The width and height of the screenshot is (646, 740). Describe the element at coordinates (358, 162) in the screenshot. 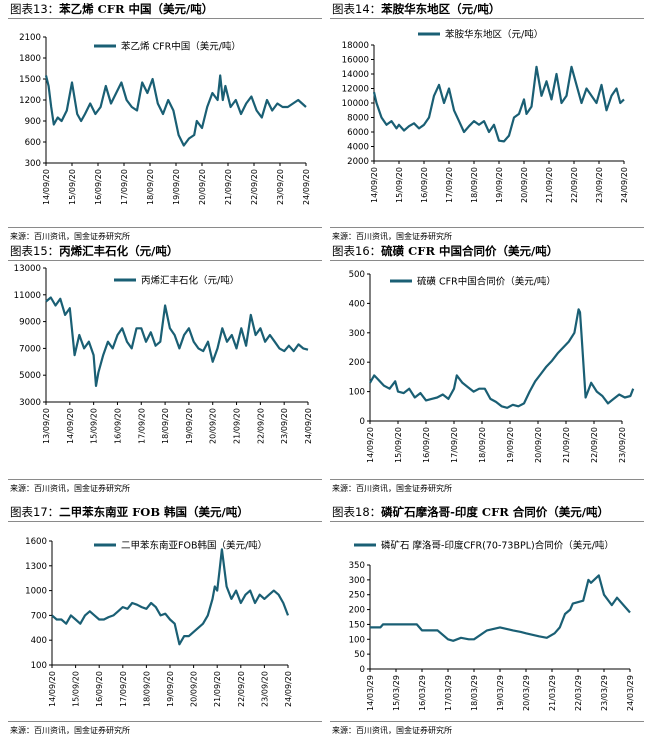

I see `y-tick-label: 2000` at that location.